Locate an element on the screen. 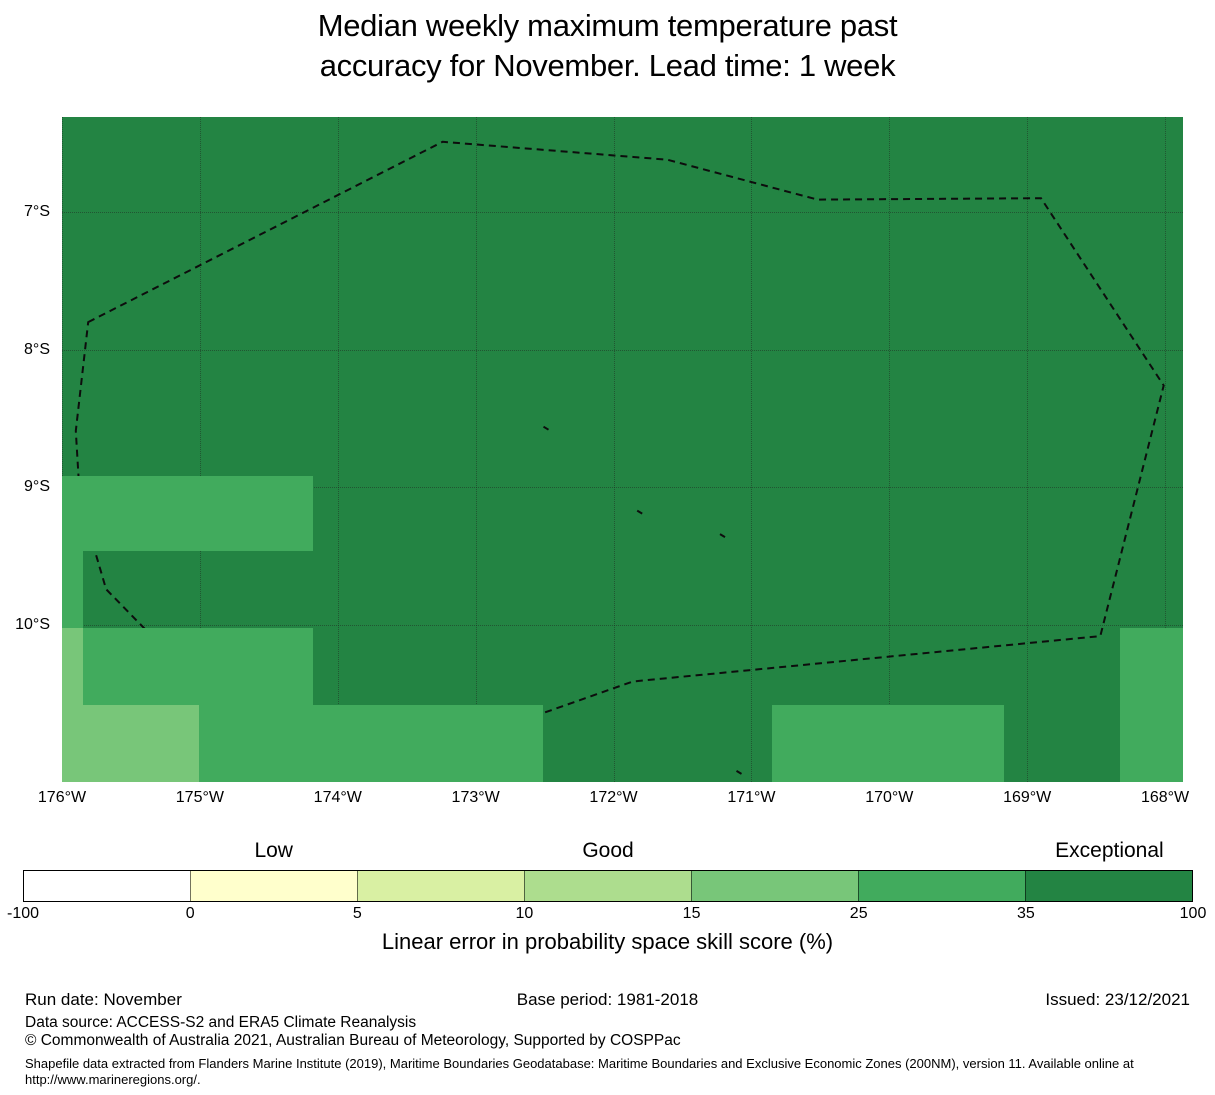  colorbar-tick-label: 0 is located at coordinates (190, 913).